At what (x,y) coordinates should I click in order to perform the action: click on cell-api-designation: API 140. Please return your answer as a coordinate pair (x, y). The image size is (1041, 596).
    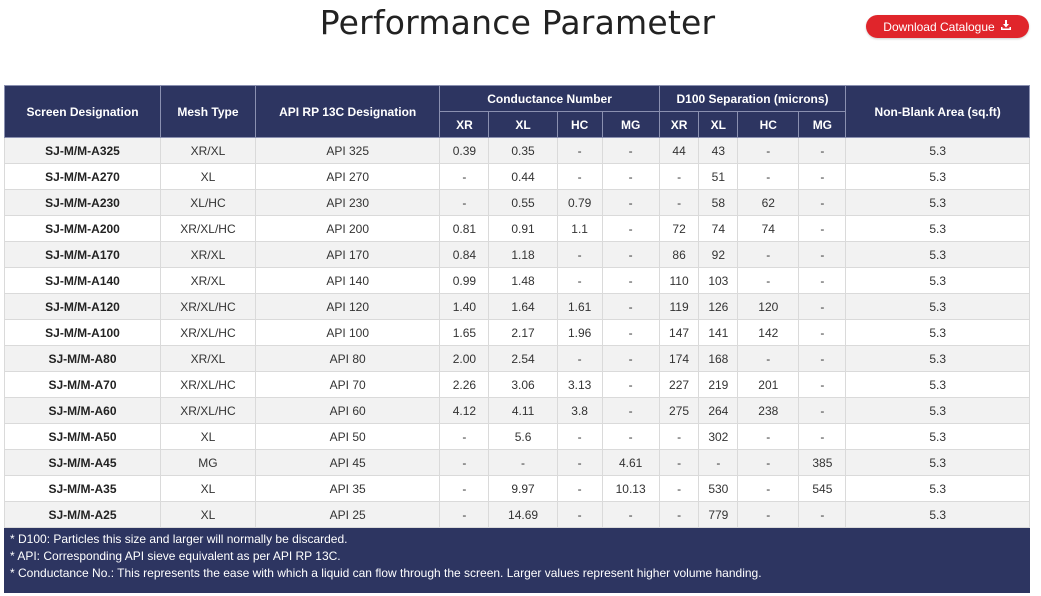
    Looking at the image, I should click on (347, 280).